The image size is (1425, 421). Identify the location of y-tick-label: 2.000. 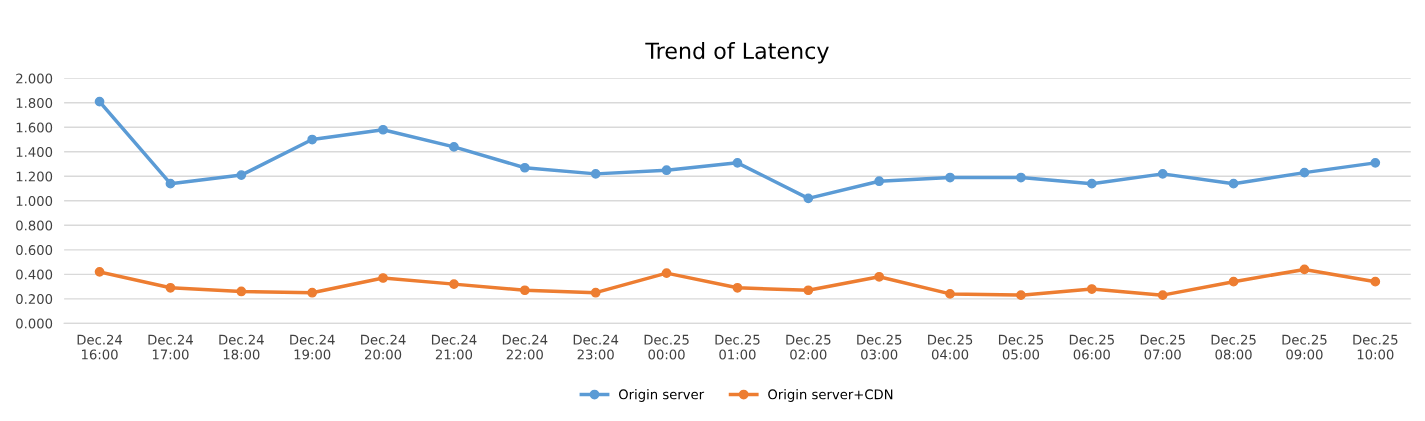
(34, 78).